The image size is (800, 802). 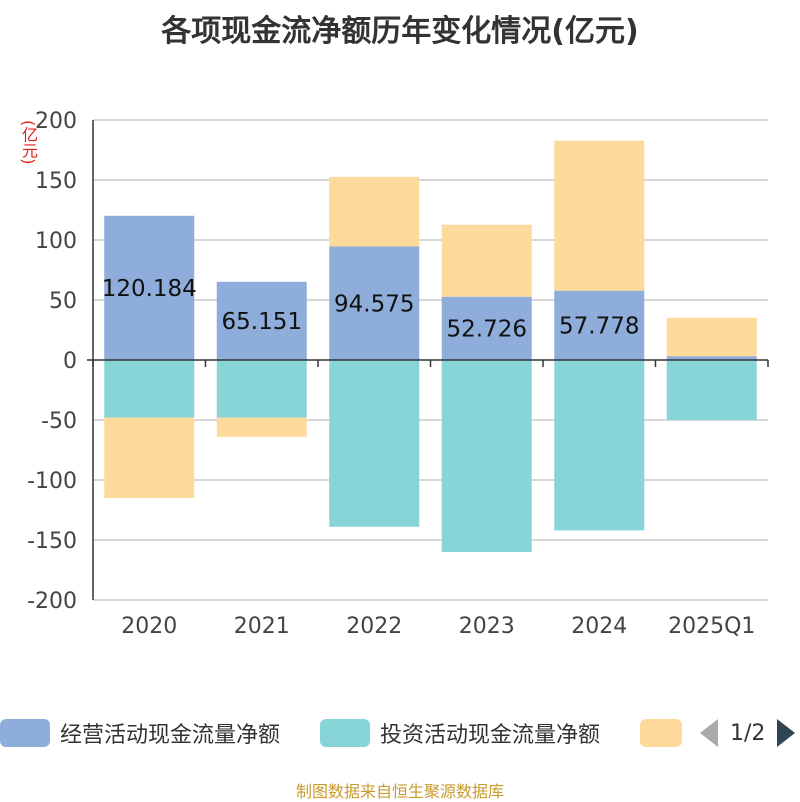 What do you see at coordinates (374, 626) in the screenshot?
I see `x-tick-label: 2022` at bounding box center [374, 626].